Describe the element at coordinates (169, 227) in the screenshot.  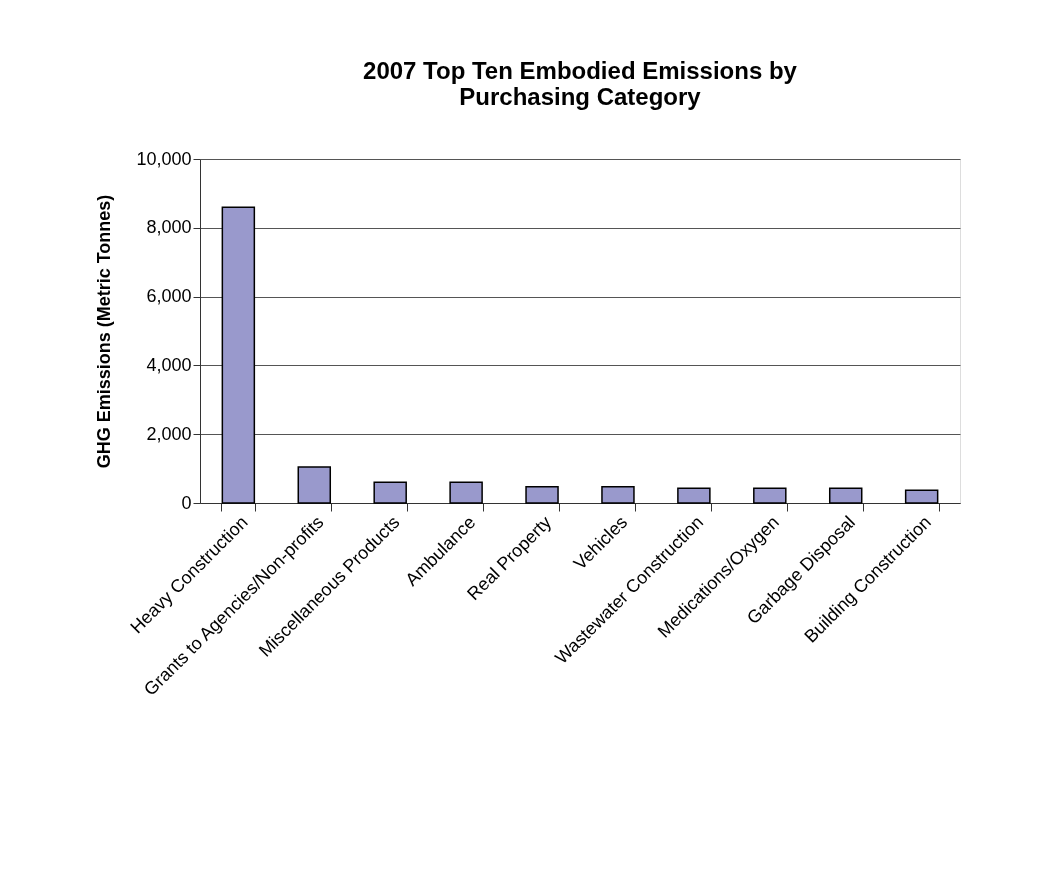
I see `y-tick-label: 8,000` at that location.